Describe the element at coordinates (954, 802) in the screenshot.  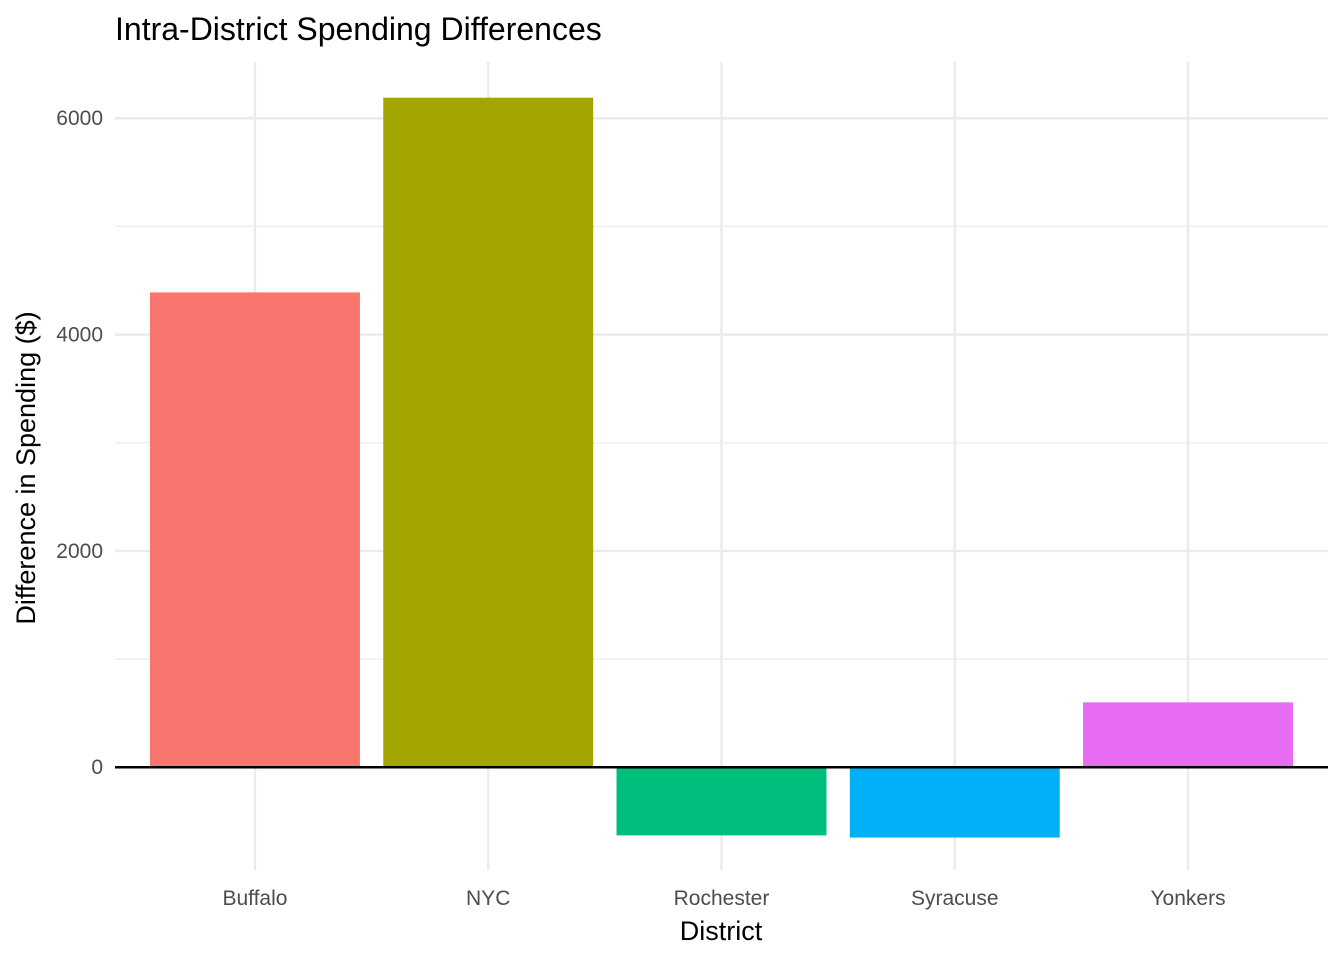
I see `bar-syracuse` at that location.